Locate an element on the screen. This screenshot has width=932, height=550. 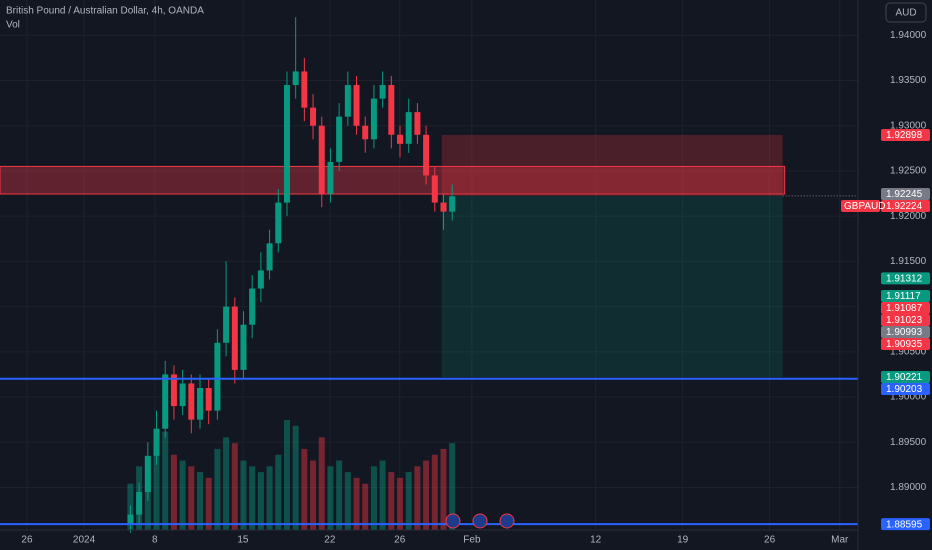
x-tick-label: 2024 is located at coordinates (84, 540).